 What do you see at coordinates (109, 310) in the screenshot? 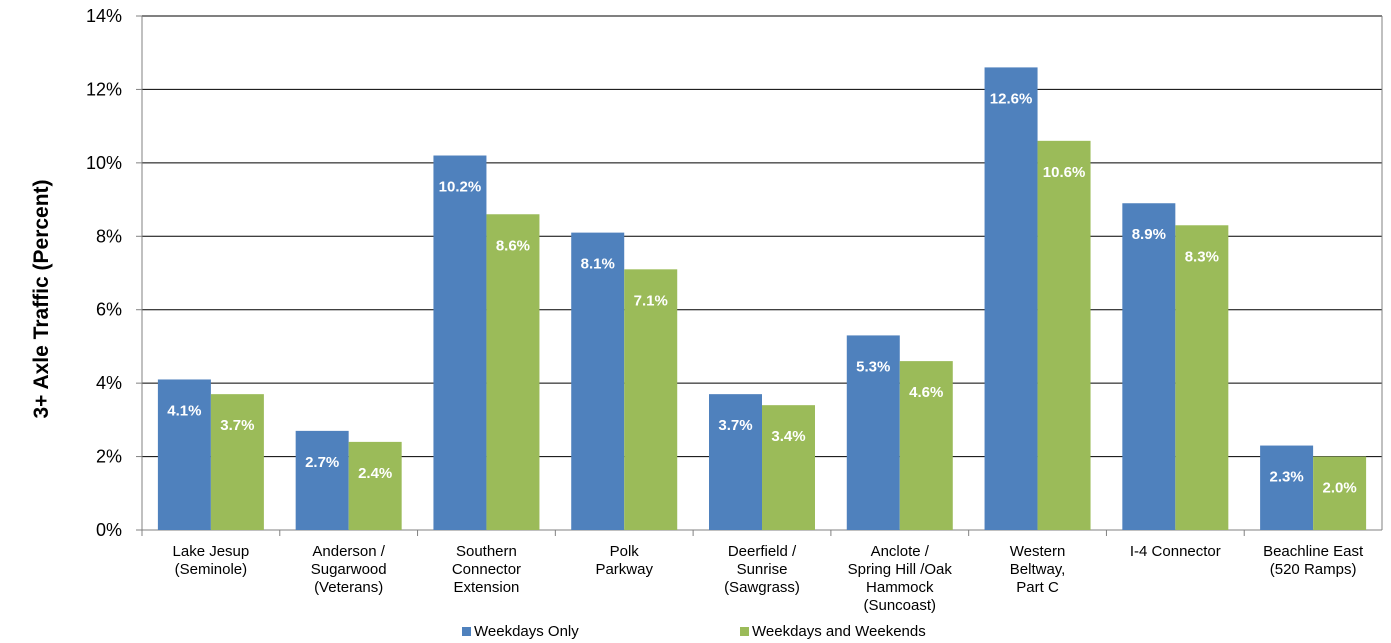
I see `y-tick-label: 6%` at bounding box center [109, 310].